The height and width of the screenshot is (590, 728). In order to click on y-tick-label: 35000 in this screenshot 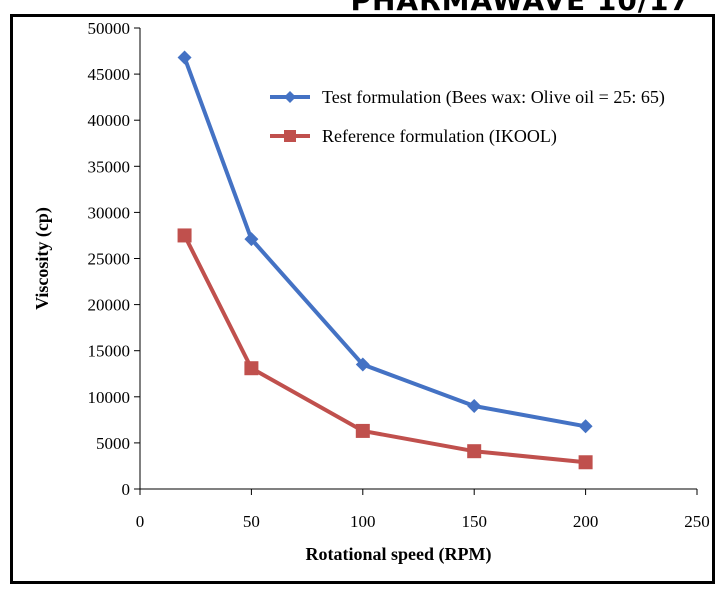, I will do `click(109, 166)`.